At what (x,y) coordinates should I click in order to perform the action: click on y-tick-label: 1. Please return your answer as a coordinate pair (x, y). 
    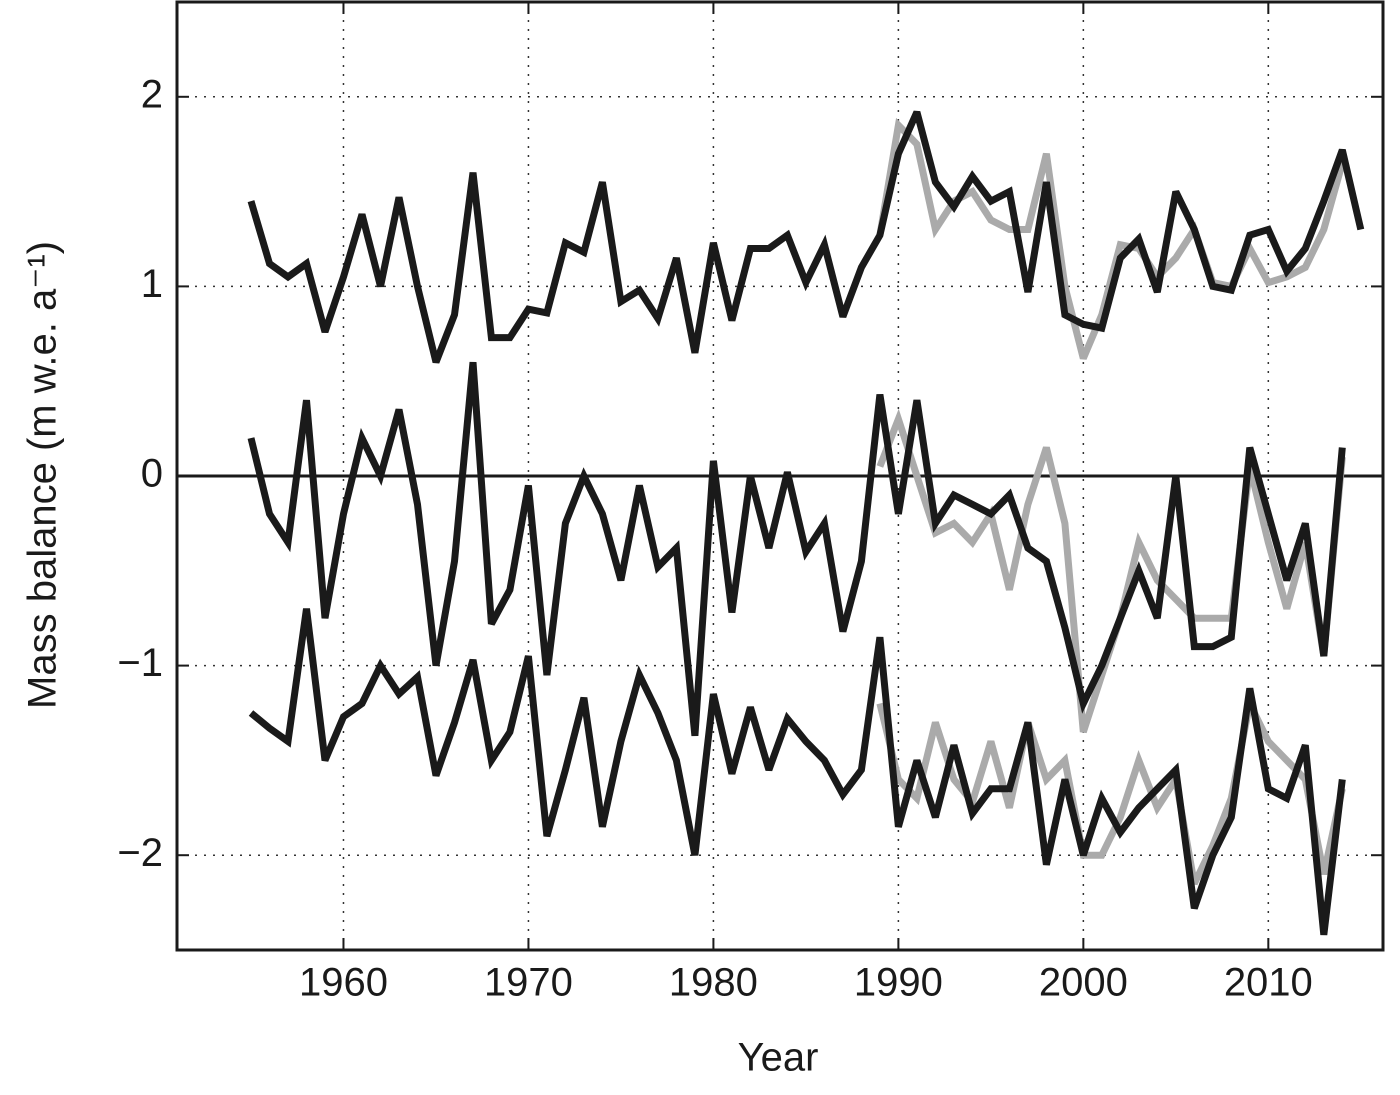
    Looking at the image, I should click on (152, 284).